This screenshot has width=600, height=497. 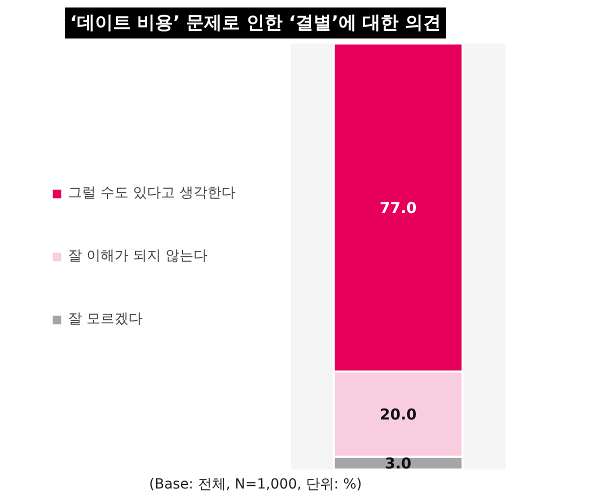 What do you see at coordinates (398, 208) in the screenshot?
I see `data-label: 77.0` at bounding box center [398, 208].